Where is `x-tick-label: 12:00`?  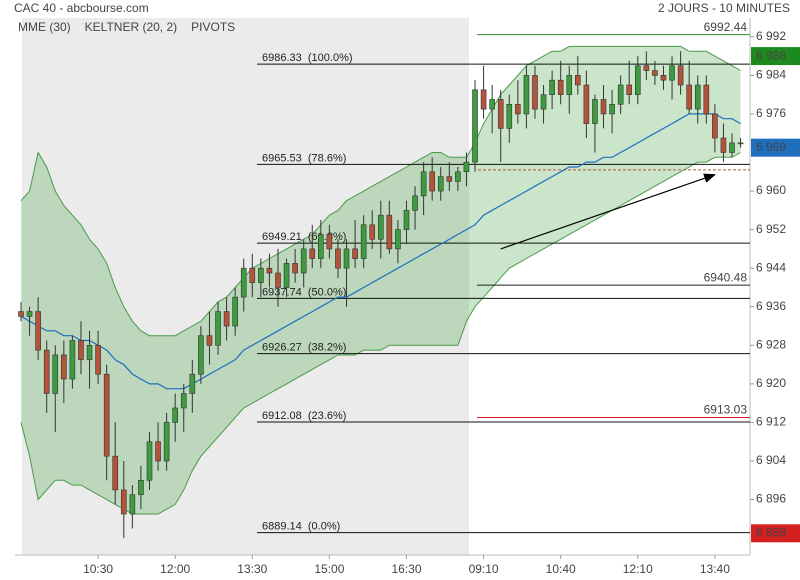
x-tick-label: 12:00 is located at coordinates (175, 569).